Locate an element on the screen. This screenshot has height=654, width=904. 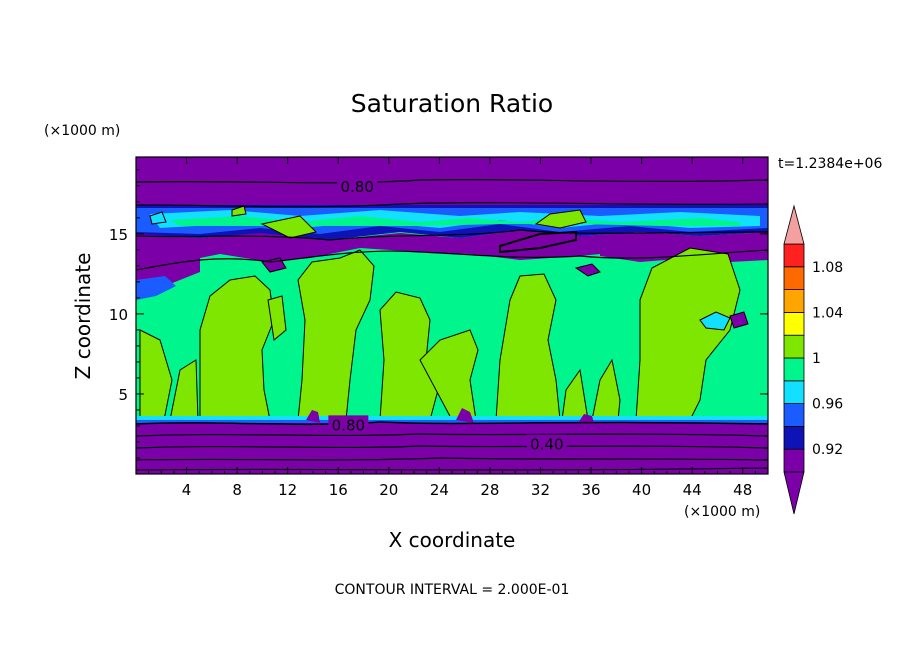
small-scatter-cells is located at coordinates (440, 271).